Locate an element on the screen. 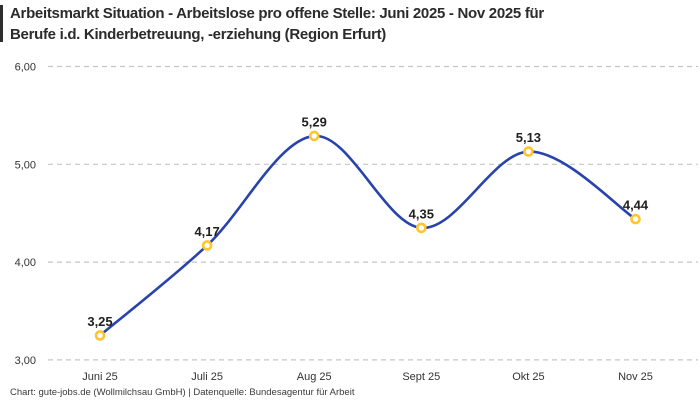 This screenshot has width=700, height=400. y-axis-tick-label: 4,00 is located at coordinates (25, 263).